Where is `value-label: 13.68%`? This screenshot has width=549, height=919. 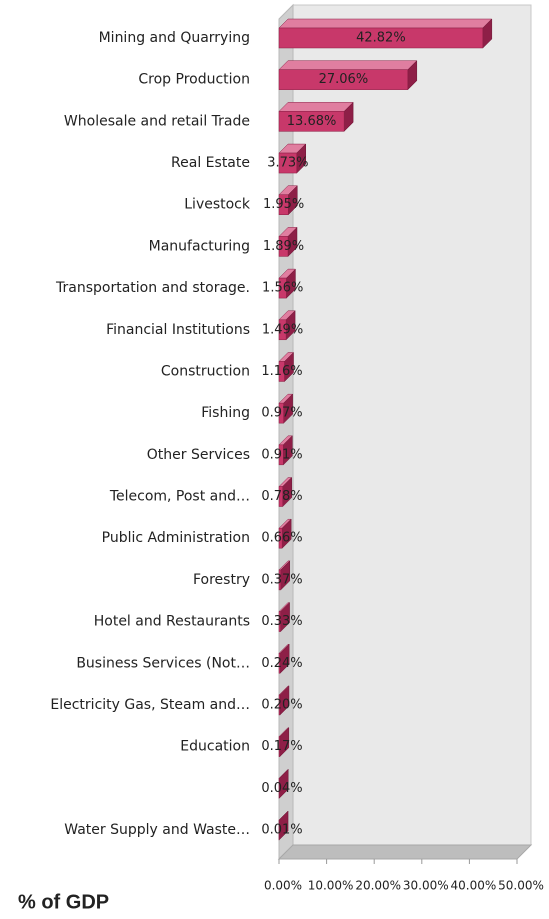 value-label: 13.68% is located at coordinates (312, 121).